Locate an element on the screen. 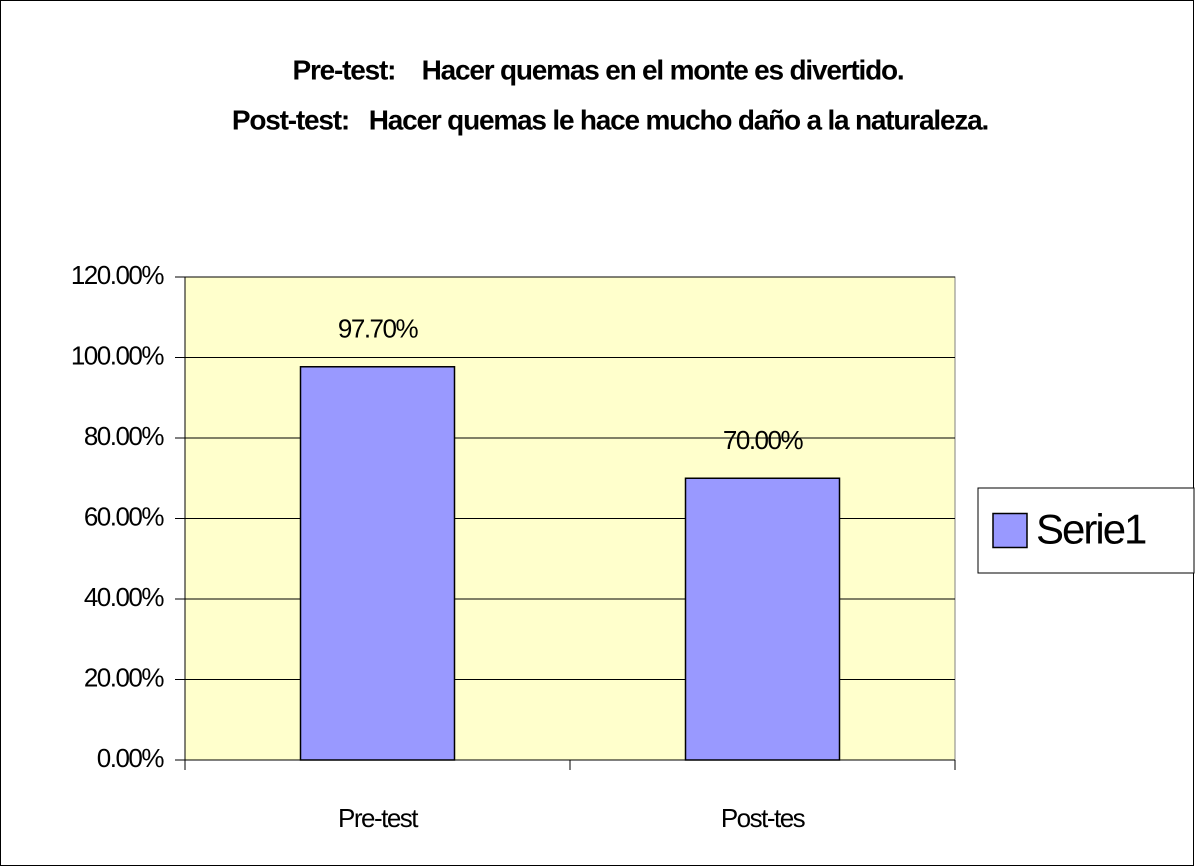  y-tick-label: 20.00% is located at coordinates (124, 677).